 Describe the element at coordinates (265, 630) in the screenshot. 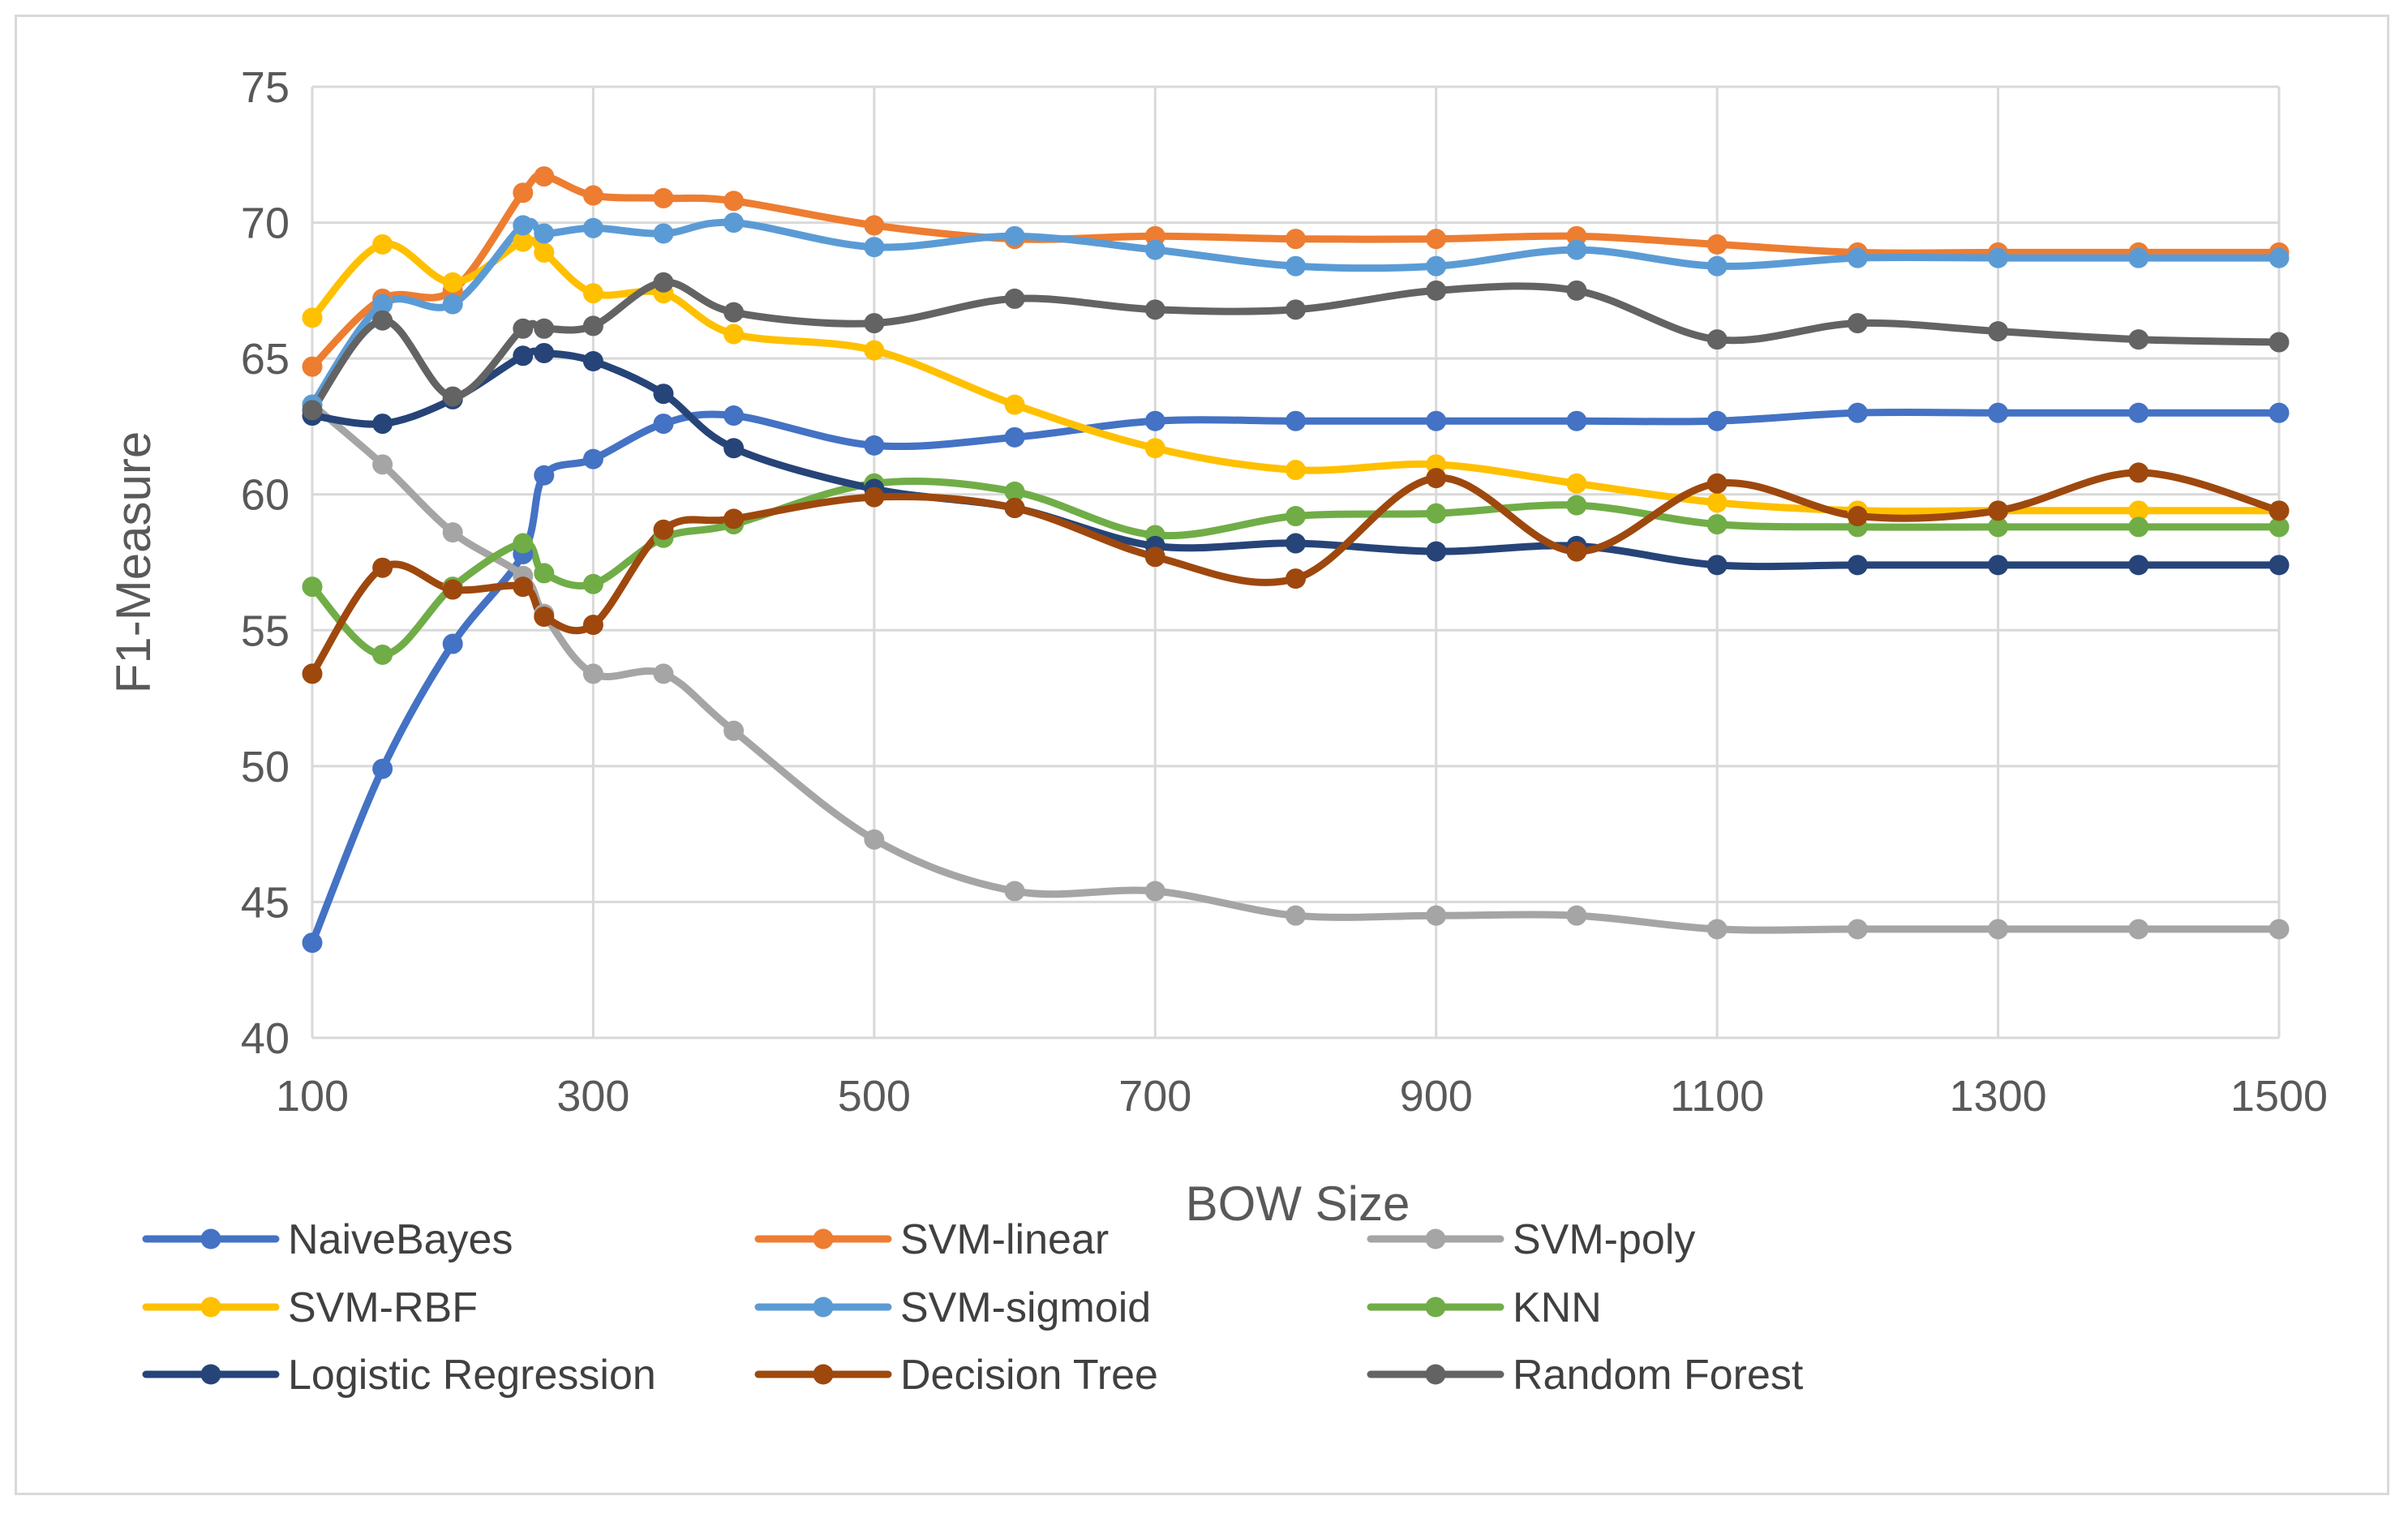

I see `y-tick-label: 55` at that location.